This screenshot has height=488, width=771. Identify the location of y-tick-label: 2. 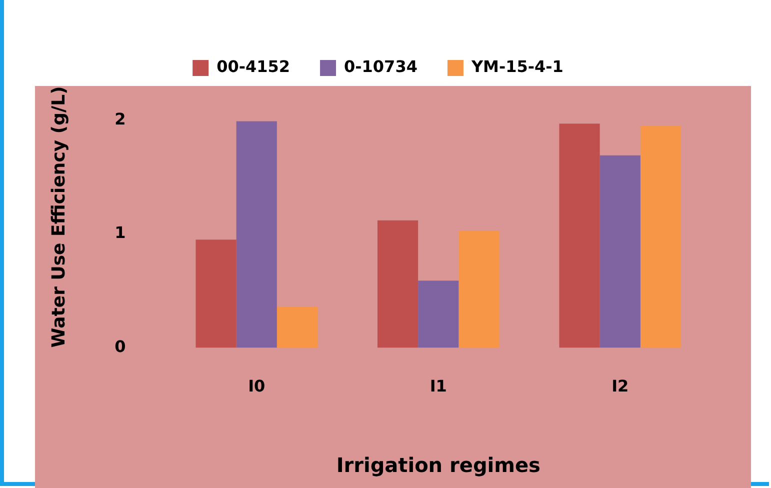
(120, 118).